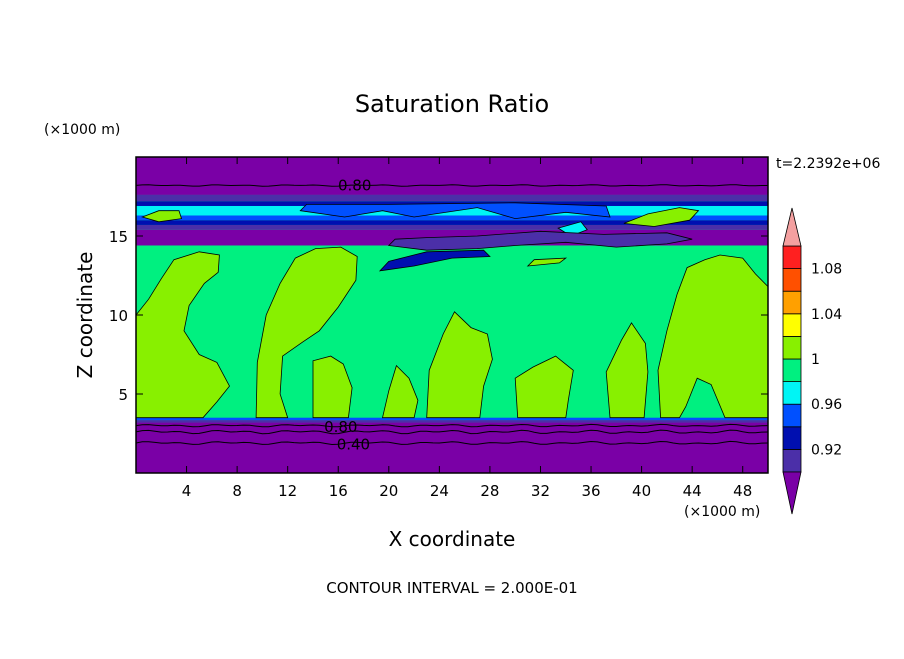  What do you see at coordinates (452, 176) in the screenshot?
I see `top-layer` at bounding box center [452, 176].